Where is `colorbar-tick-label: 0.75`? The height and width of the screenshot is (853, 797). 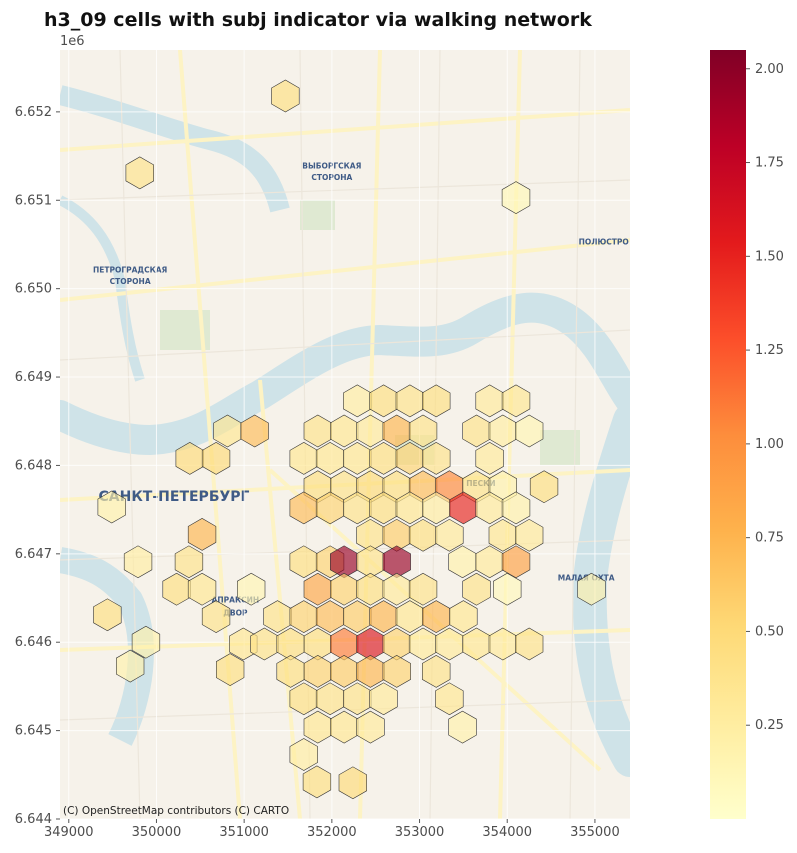
colorbar-tick-label: 0.75 is located at coordinates (769, 538).